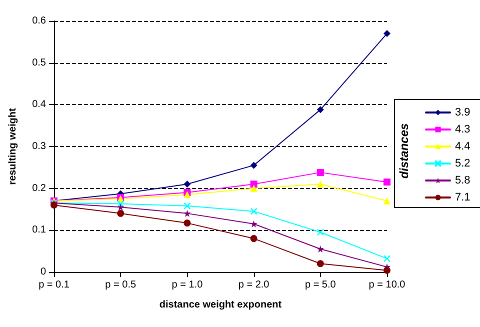 The height and width of the screenshot is (327, 480). What do you see at coordinates (120, 285) in the screenshot?
I see `x-tick-label: p = 0.5` at bounding box center [120, 285].